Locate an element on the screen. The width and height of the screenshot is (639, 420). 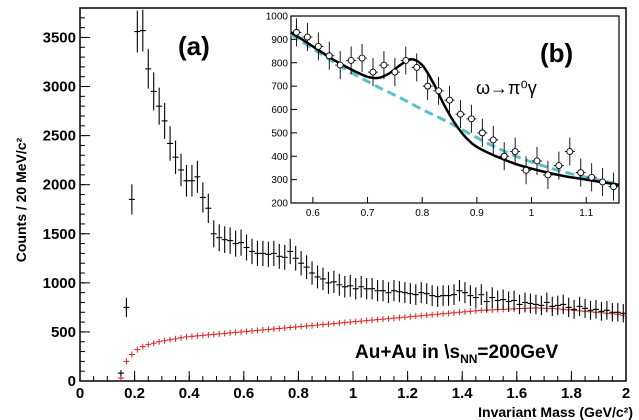
x-tick-label: 0.6 is located at coordinates (243, 393).